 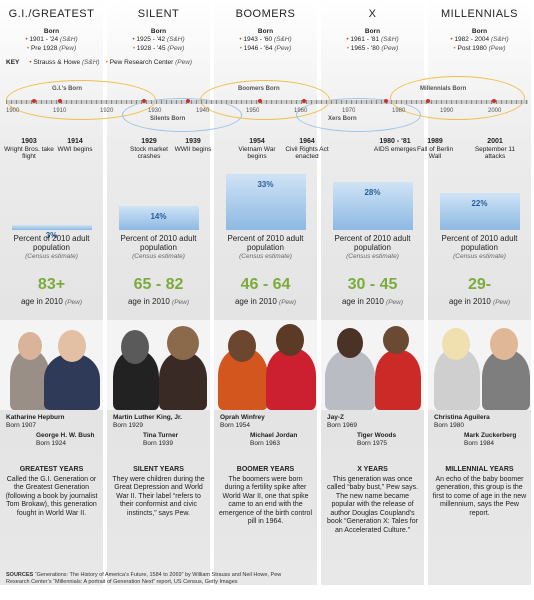 What do you see at coordinates (35, 421) in the screenshot?
I see `person-caption: Katharine Hepburn Born 1907` at bounding box center [35, 421].